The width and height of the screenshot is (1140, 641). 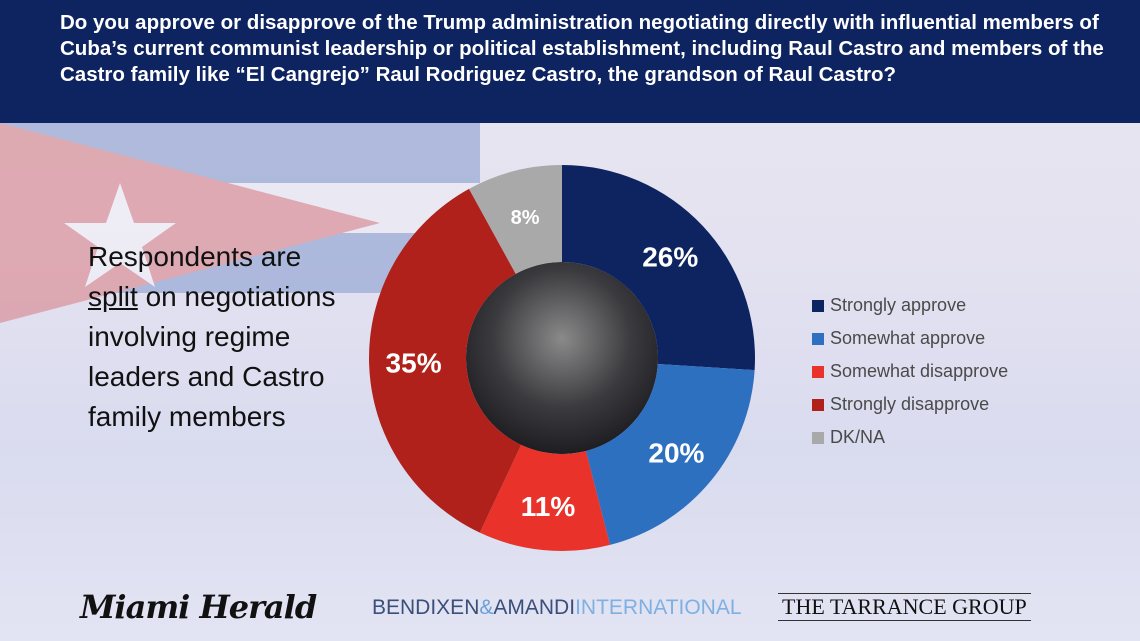 What do you see at coordinates (557, 607) in the screenshot?
I see `bendixen-amandi-logo: BENDIXEN&AMANDIINTERNATIONAL` at bounding box center [557, 607].